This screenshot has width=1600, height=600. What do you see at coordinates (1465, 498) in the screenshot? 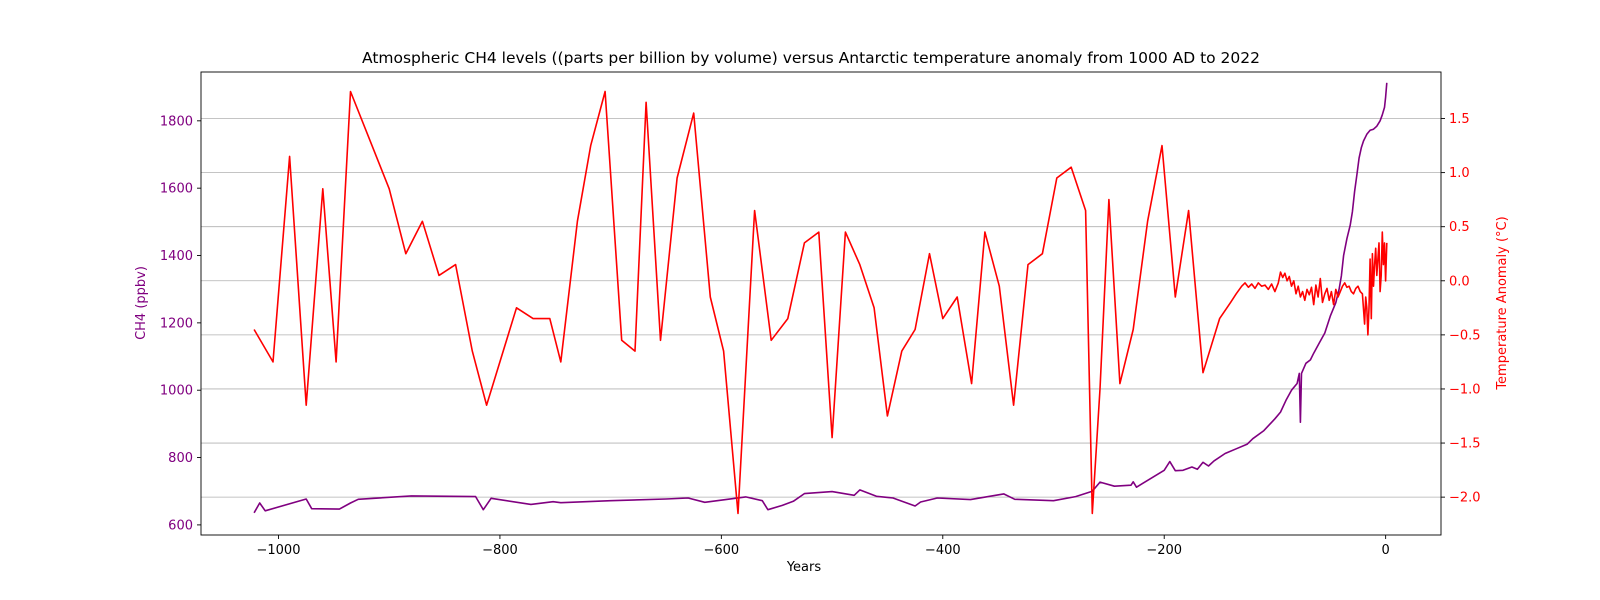
I see `y-right-tick-label: −2.0` at bounding box center [1465, 498].